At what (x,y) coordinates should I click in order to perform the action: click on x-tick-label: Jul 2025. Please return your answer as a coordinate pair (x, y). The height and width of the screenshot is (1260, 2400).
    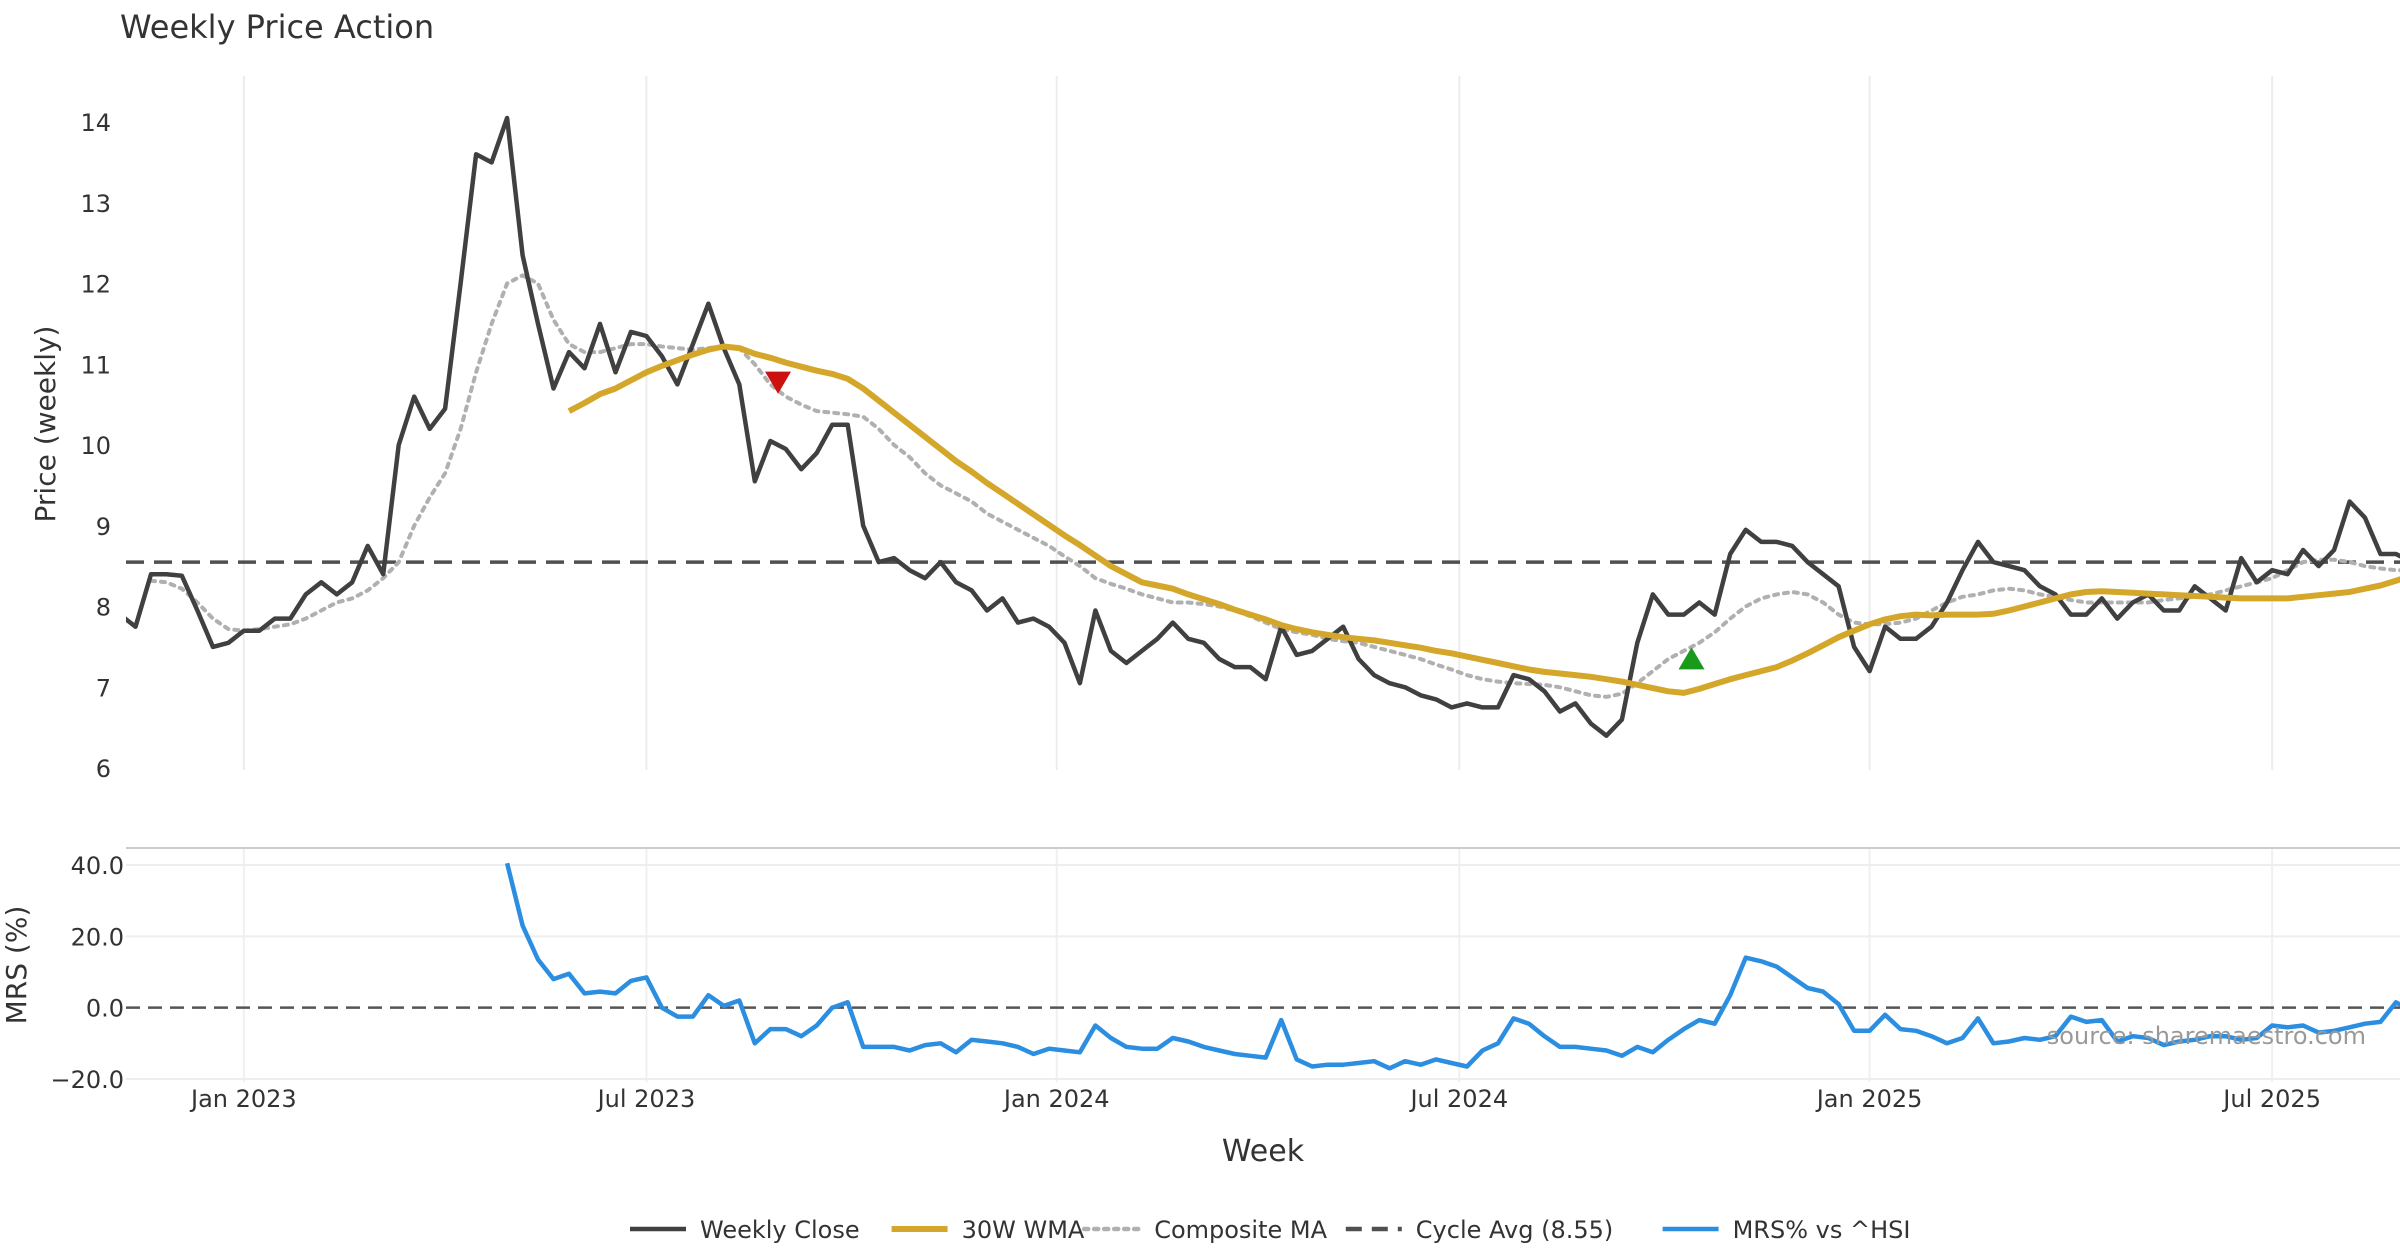
    Looking at the image, I should click on (2271, 1099).